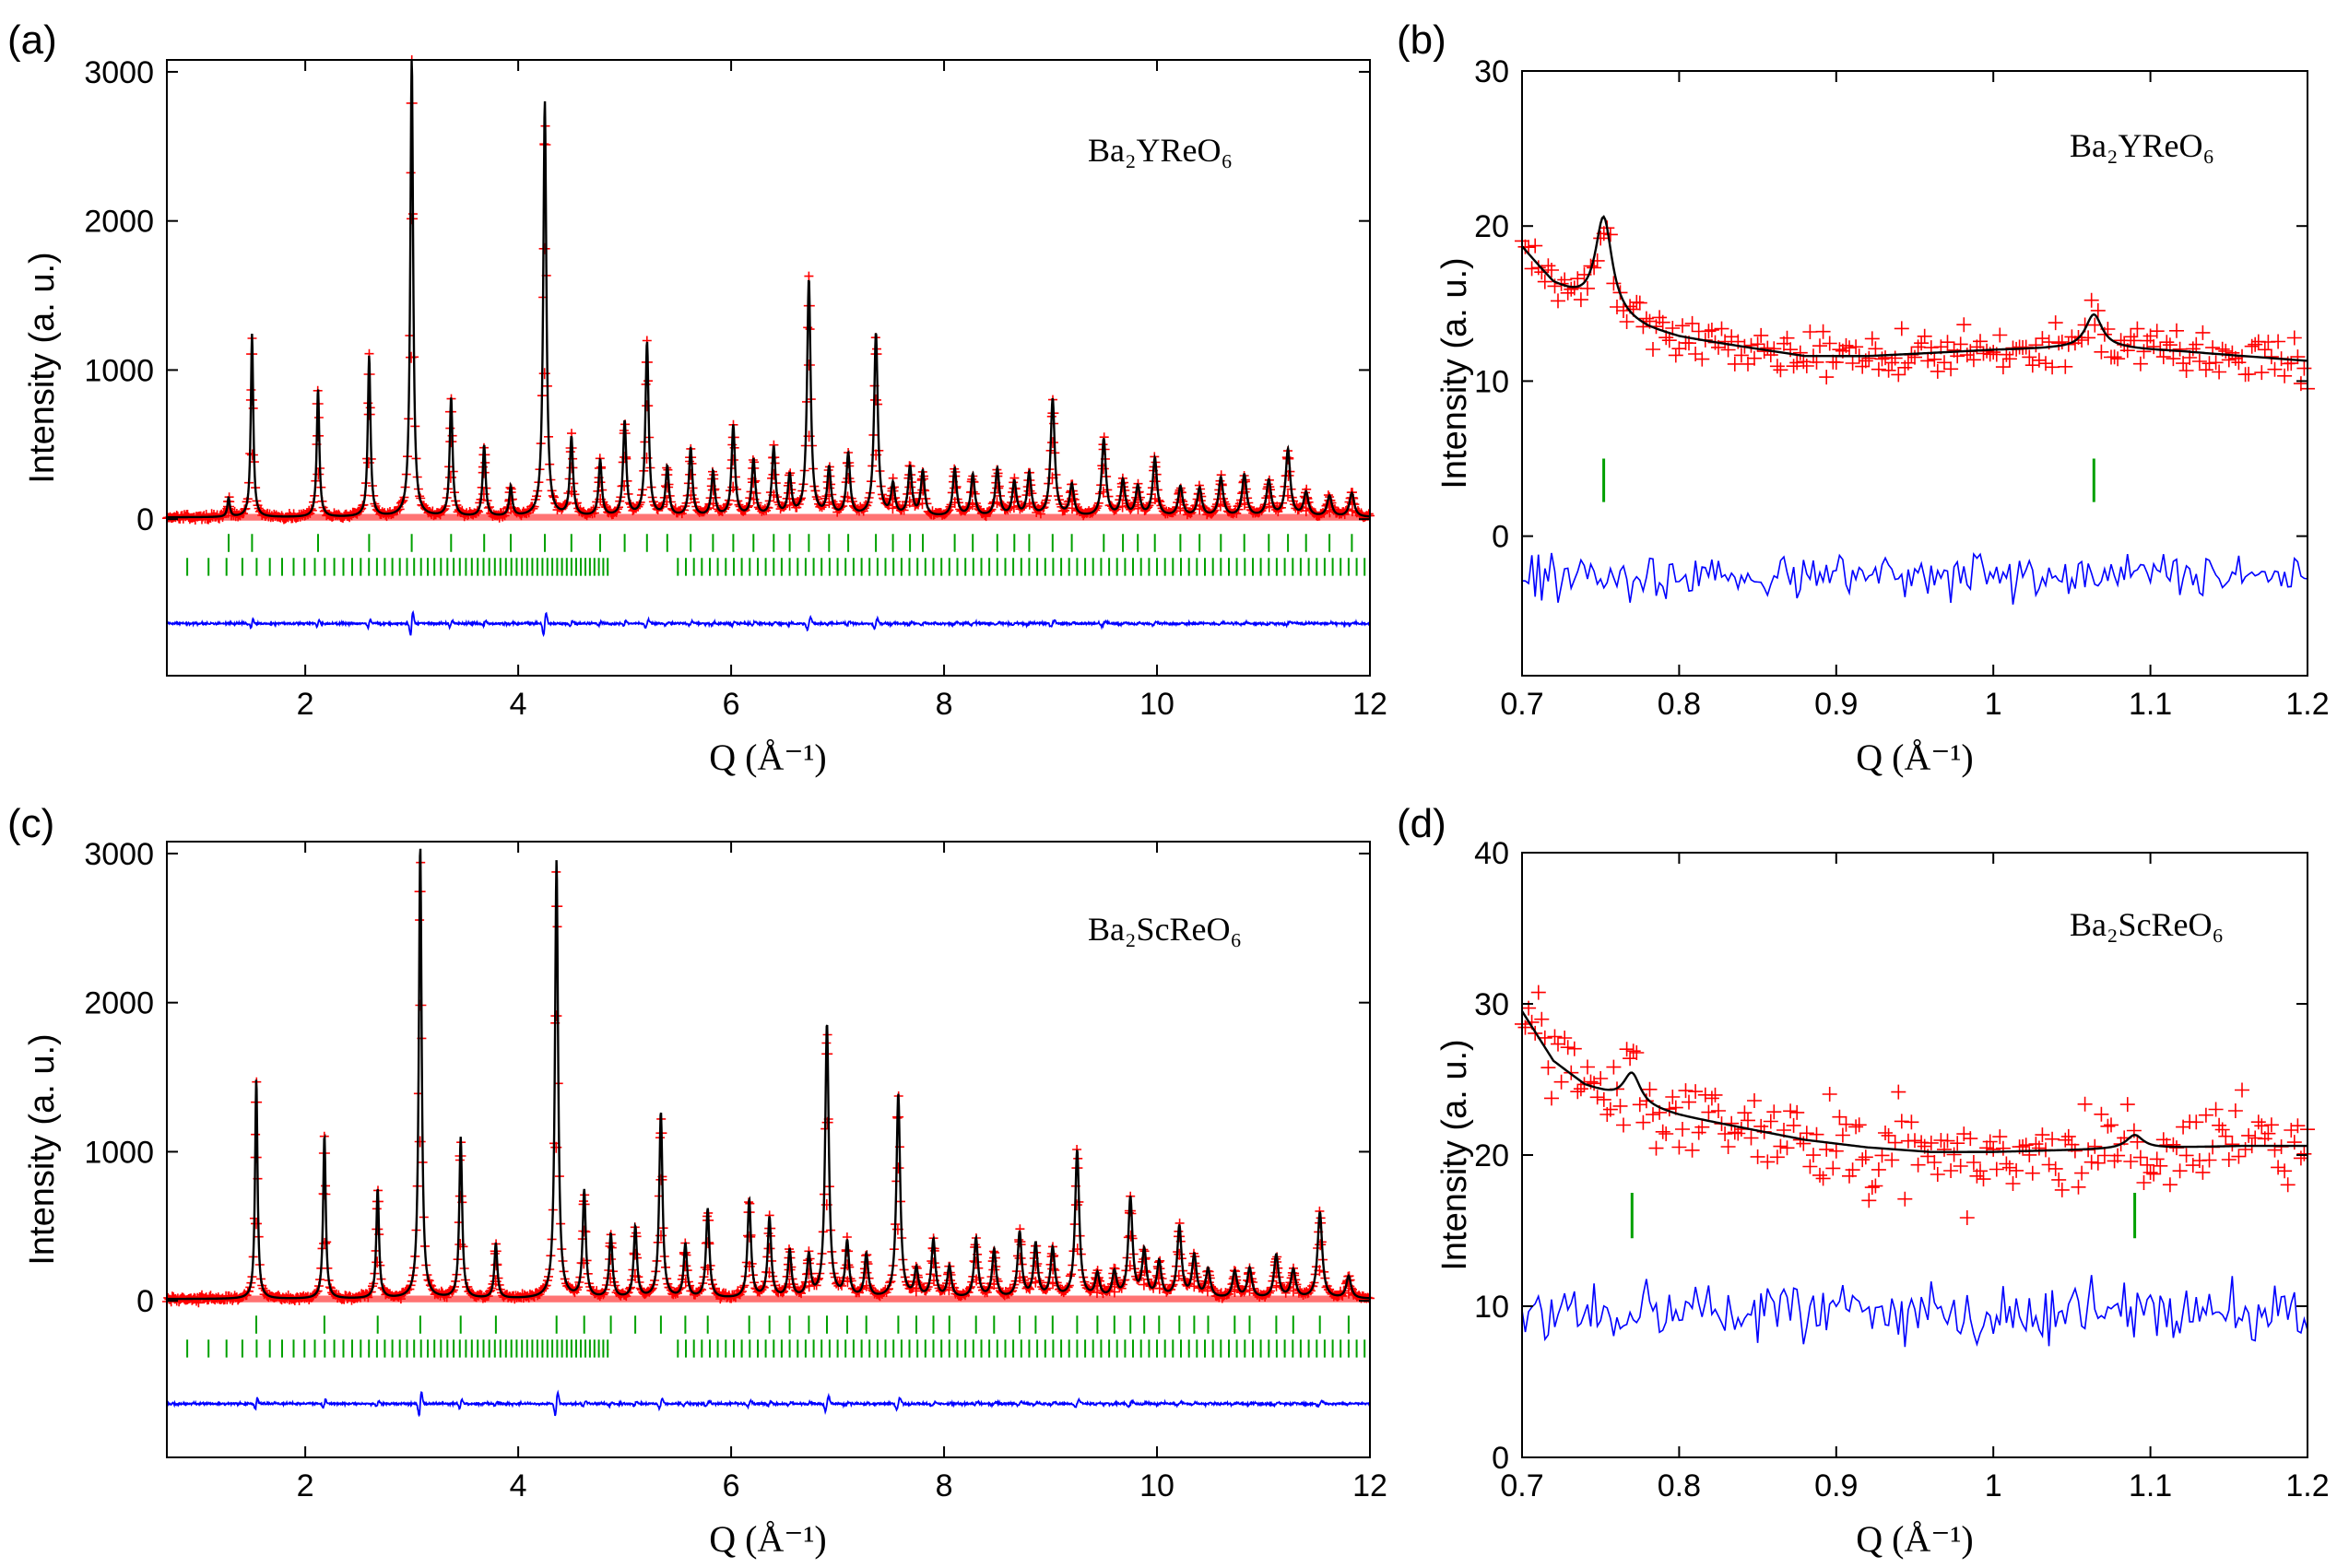  I want to click on plot-area-b, so click(1915, 410).